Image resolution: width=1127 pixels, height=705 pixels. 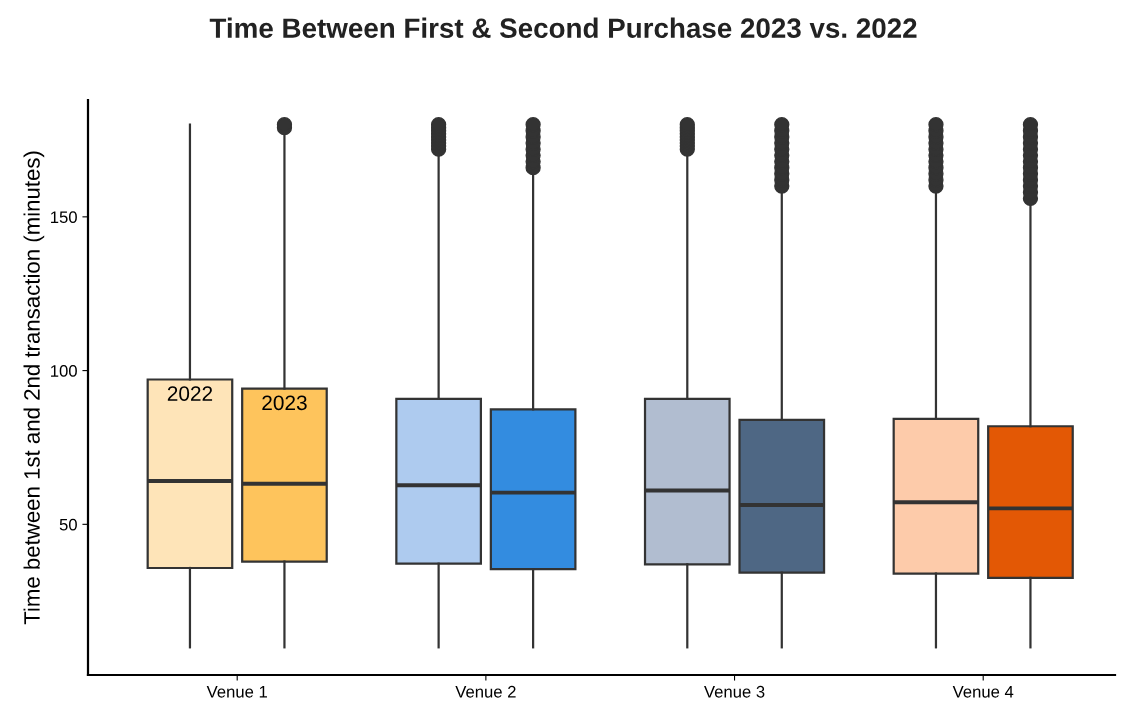 I want to click on chart-title: Time Between First & Second Purchase 2023 vs. 2022, so click(x=563, y=28).